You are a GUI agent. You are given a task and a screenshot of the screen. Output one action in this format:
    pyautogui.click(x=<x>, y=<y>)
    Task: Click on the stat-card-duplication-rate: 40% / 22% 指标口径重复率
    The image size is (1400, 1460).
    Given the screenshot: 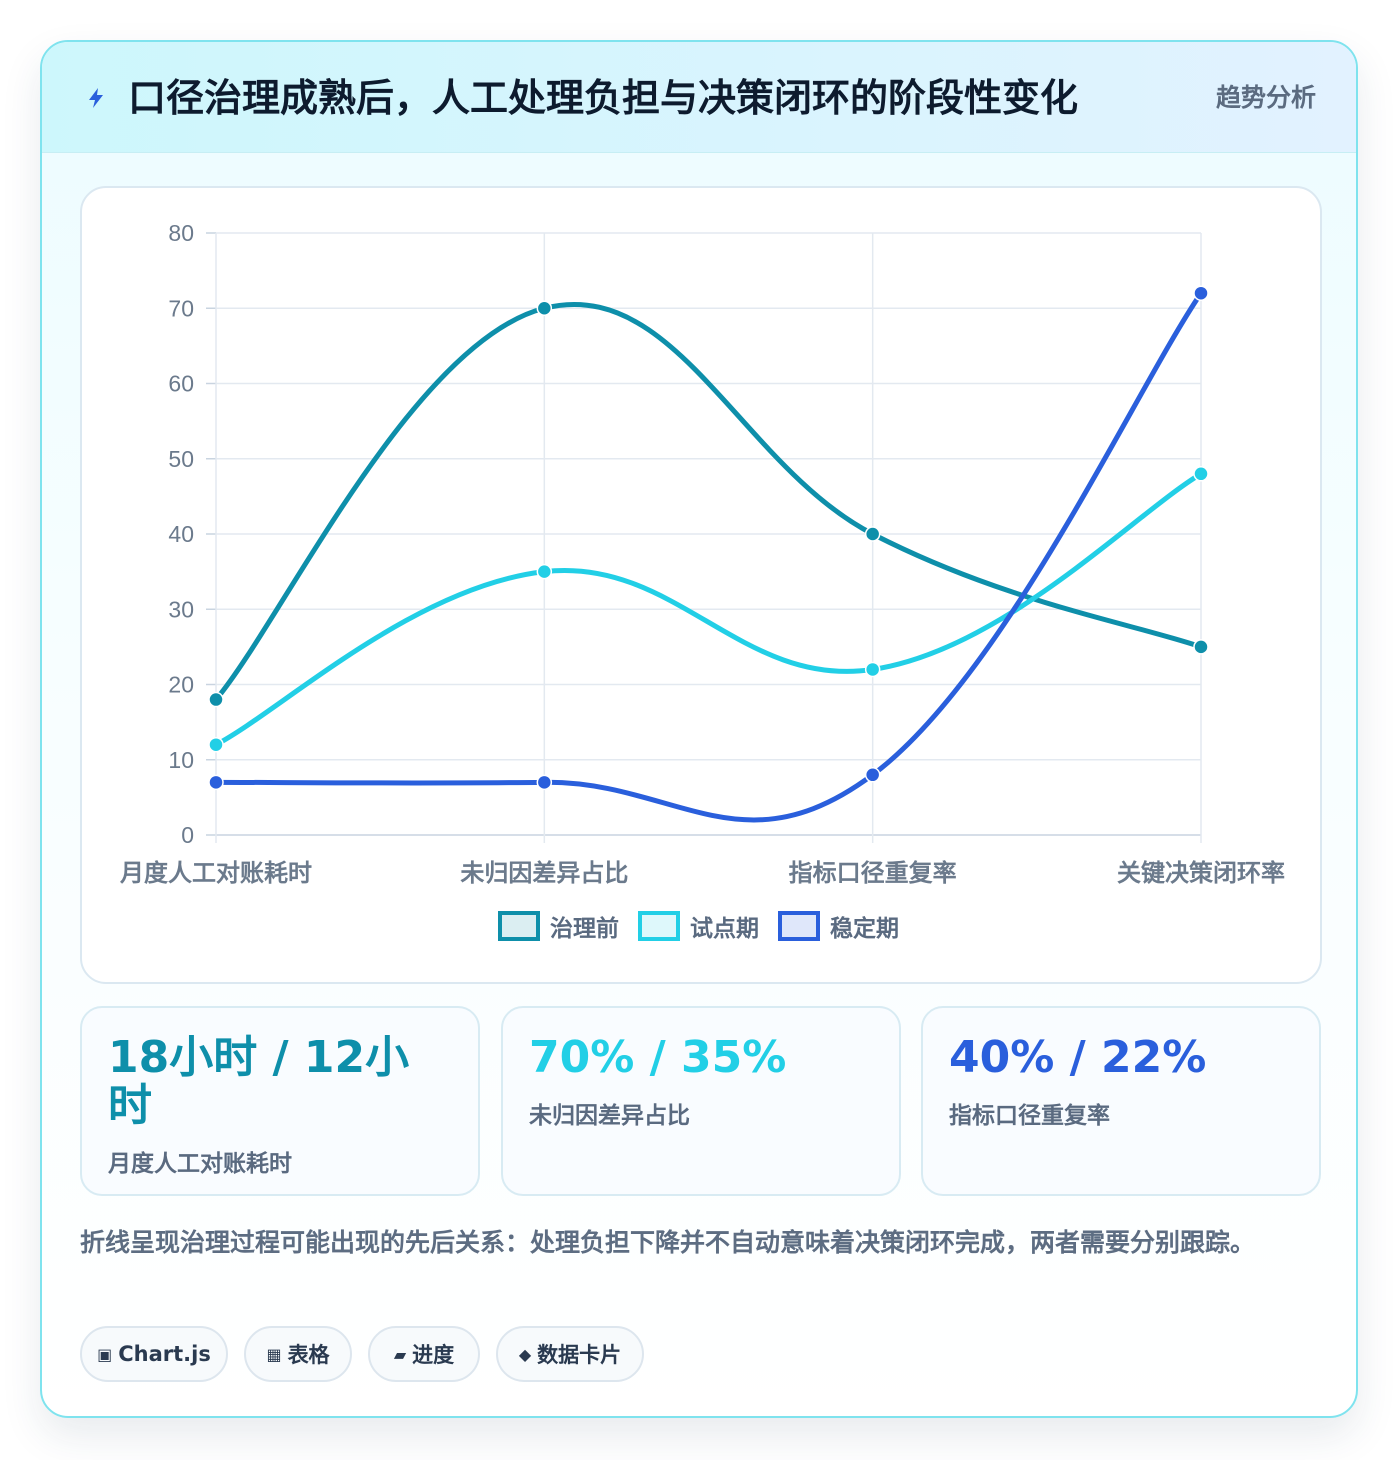 What is the action you would take?
    pyautogui.click(x=1121, y=1101)
    